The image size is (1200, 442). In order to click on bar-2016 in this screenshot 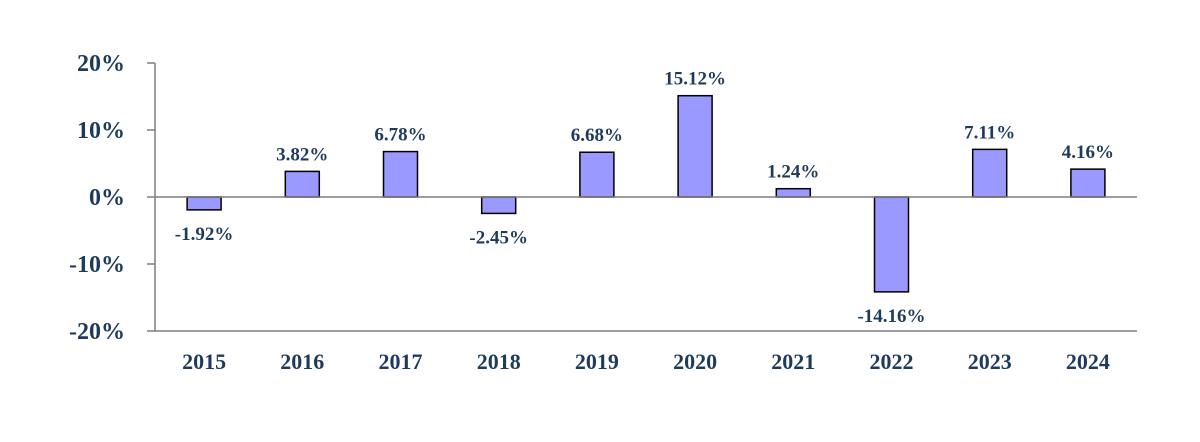, I will do `click(302, 184)`.